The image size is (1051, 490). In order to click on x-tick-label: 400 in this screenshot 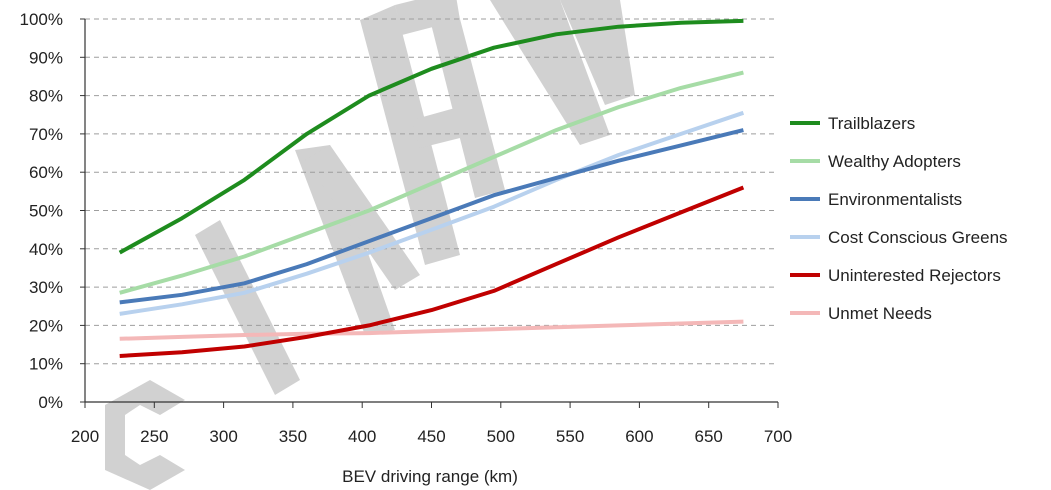, I will do `click(362, 436)`.